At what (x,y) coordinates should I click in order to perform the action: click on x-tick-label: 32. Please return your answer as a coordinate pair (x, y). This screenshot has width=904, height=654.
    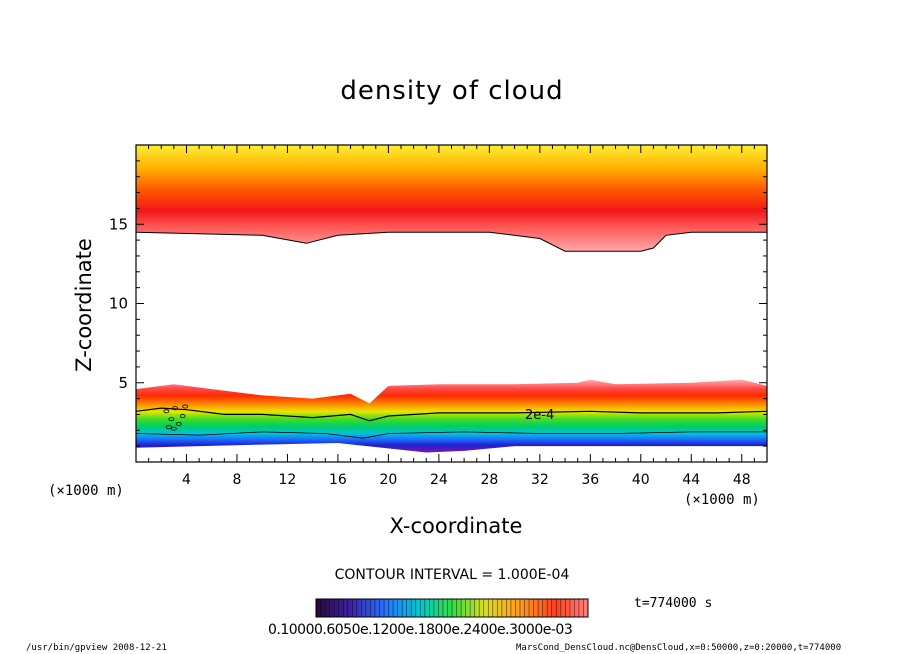
    Looking at the image, I should click on (540, 480).